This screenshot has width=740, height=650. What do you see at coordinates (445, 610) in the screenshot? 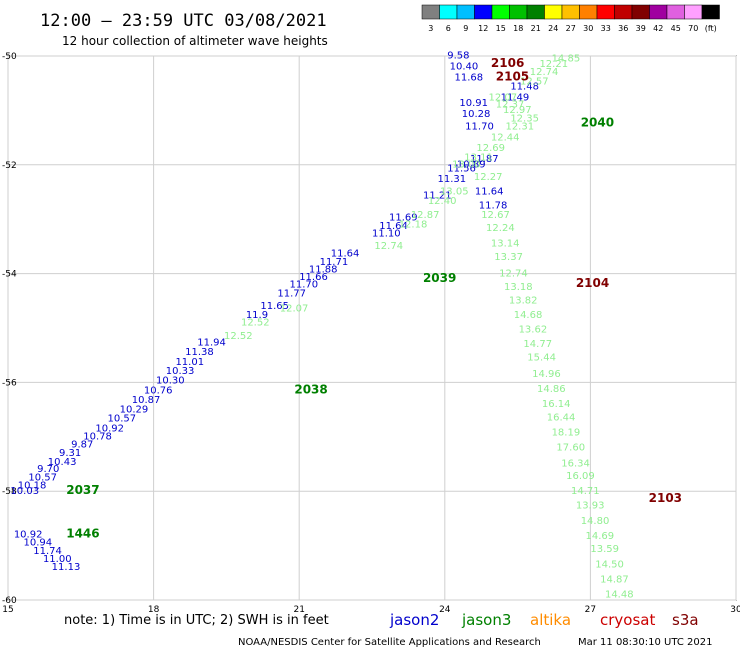
I see `x-tick-label: 24` at bounding box center [445, 610].